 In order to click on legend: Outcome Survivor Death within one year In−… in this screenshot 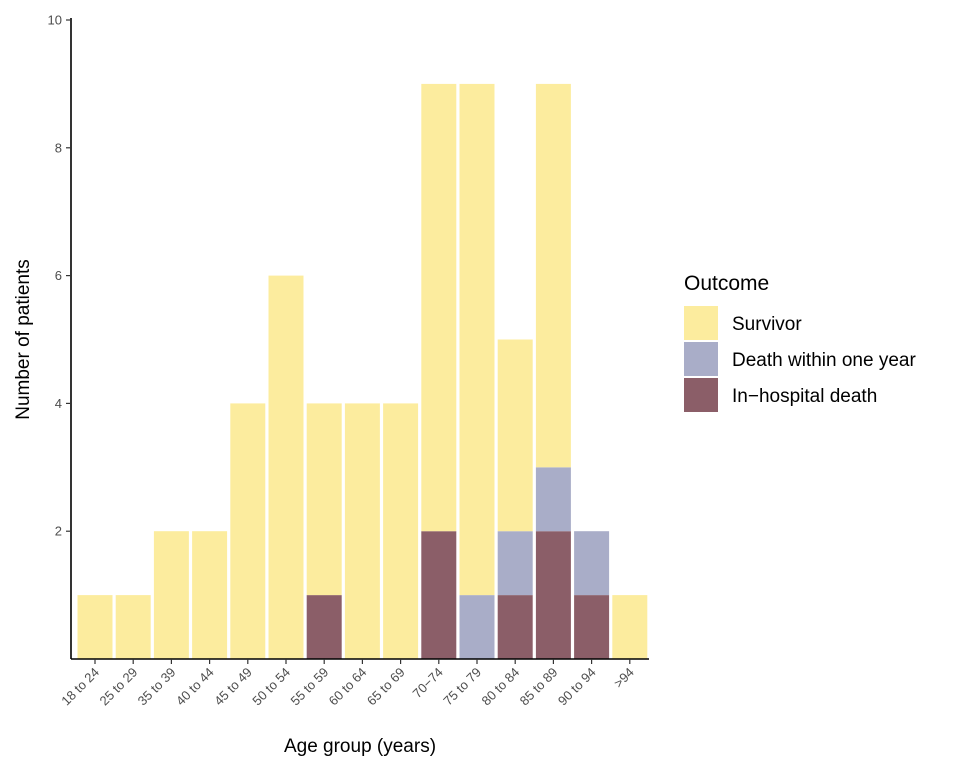, I will do `click(800, 342)`.